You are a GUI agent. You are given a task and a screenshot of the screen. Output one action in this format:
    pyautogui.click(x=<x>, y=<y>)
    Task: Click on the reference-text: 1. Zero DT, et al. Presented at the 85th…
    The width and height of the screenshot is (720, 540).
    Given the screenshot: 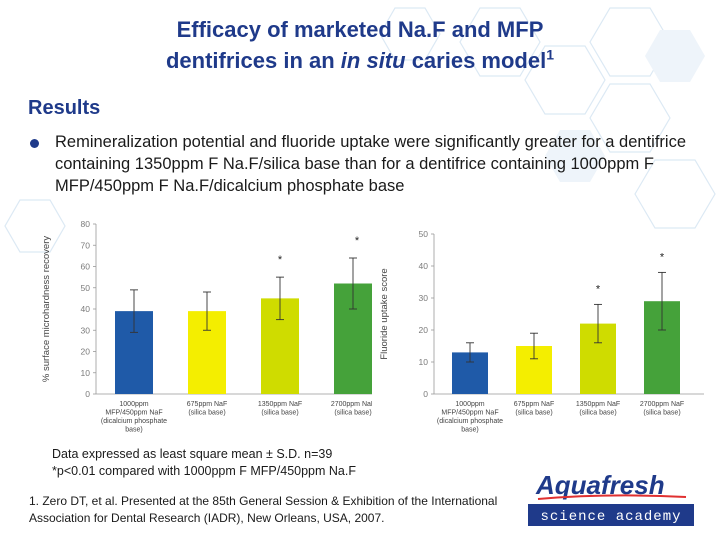 What is the action you would take?
    pyautogui.click(x=263, y=509)
    